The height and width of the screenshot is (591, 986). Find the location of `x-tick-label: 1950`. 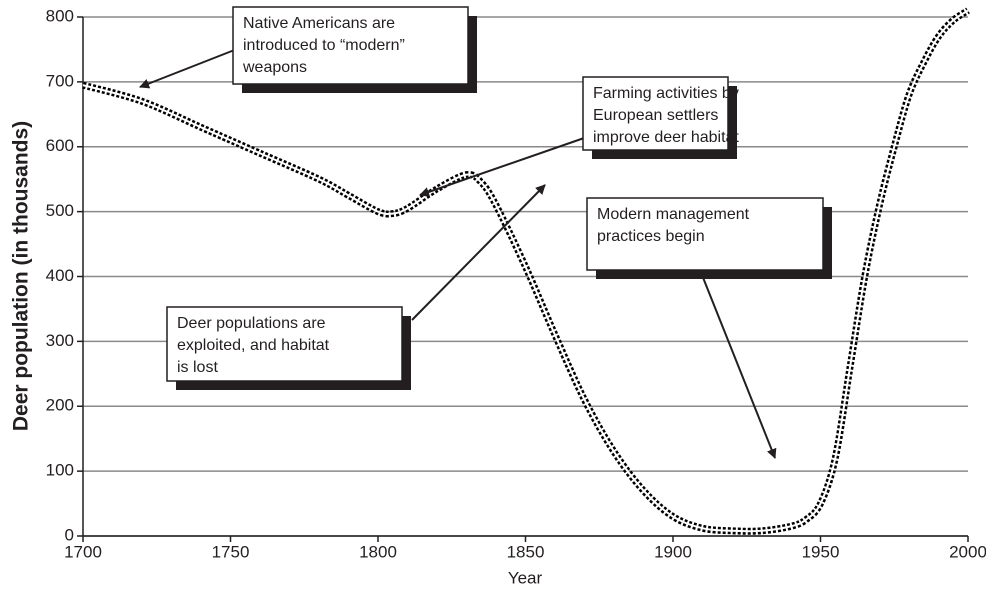

x-tick-label: 1950 is located at coordinates (821, 551).